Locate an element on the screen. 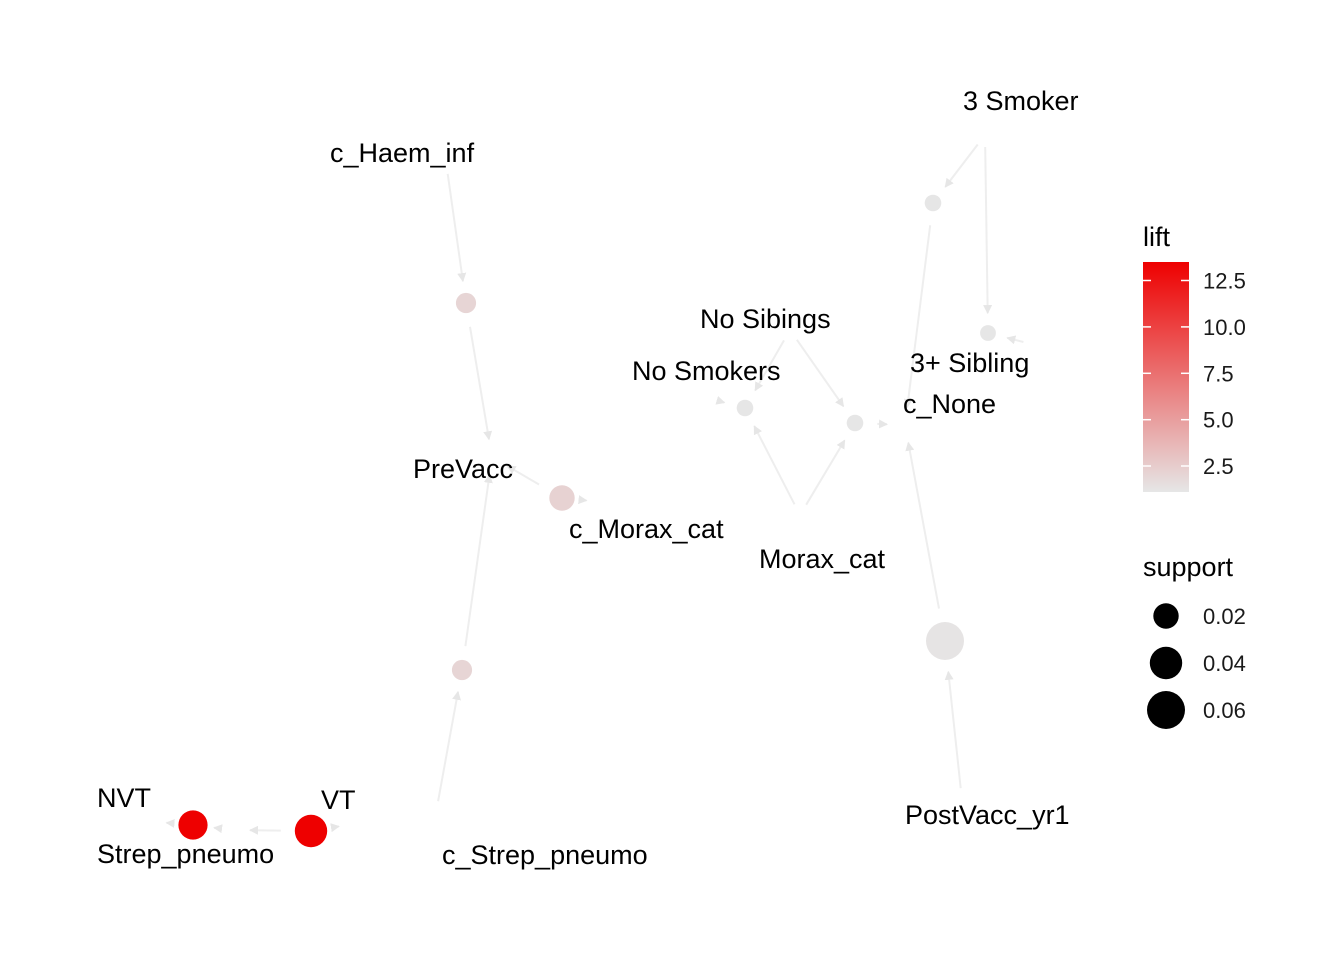 This screenshot has width=1344, height=960. node-label-c-morax-cat: c_Morax_cat is located at coordinates (646, 529).